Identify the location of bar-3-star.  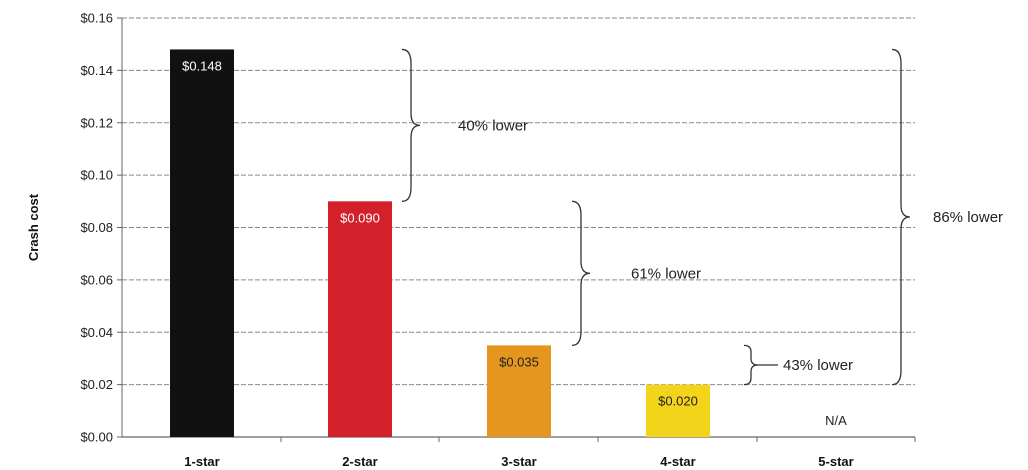
(519, 391).